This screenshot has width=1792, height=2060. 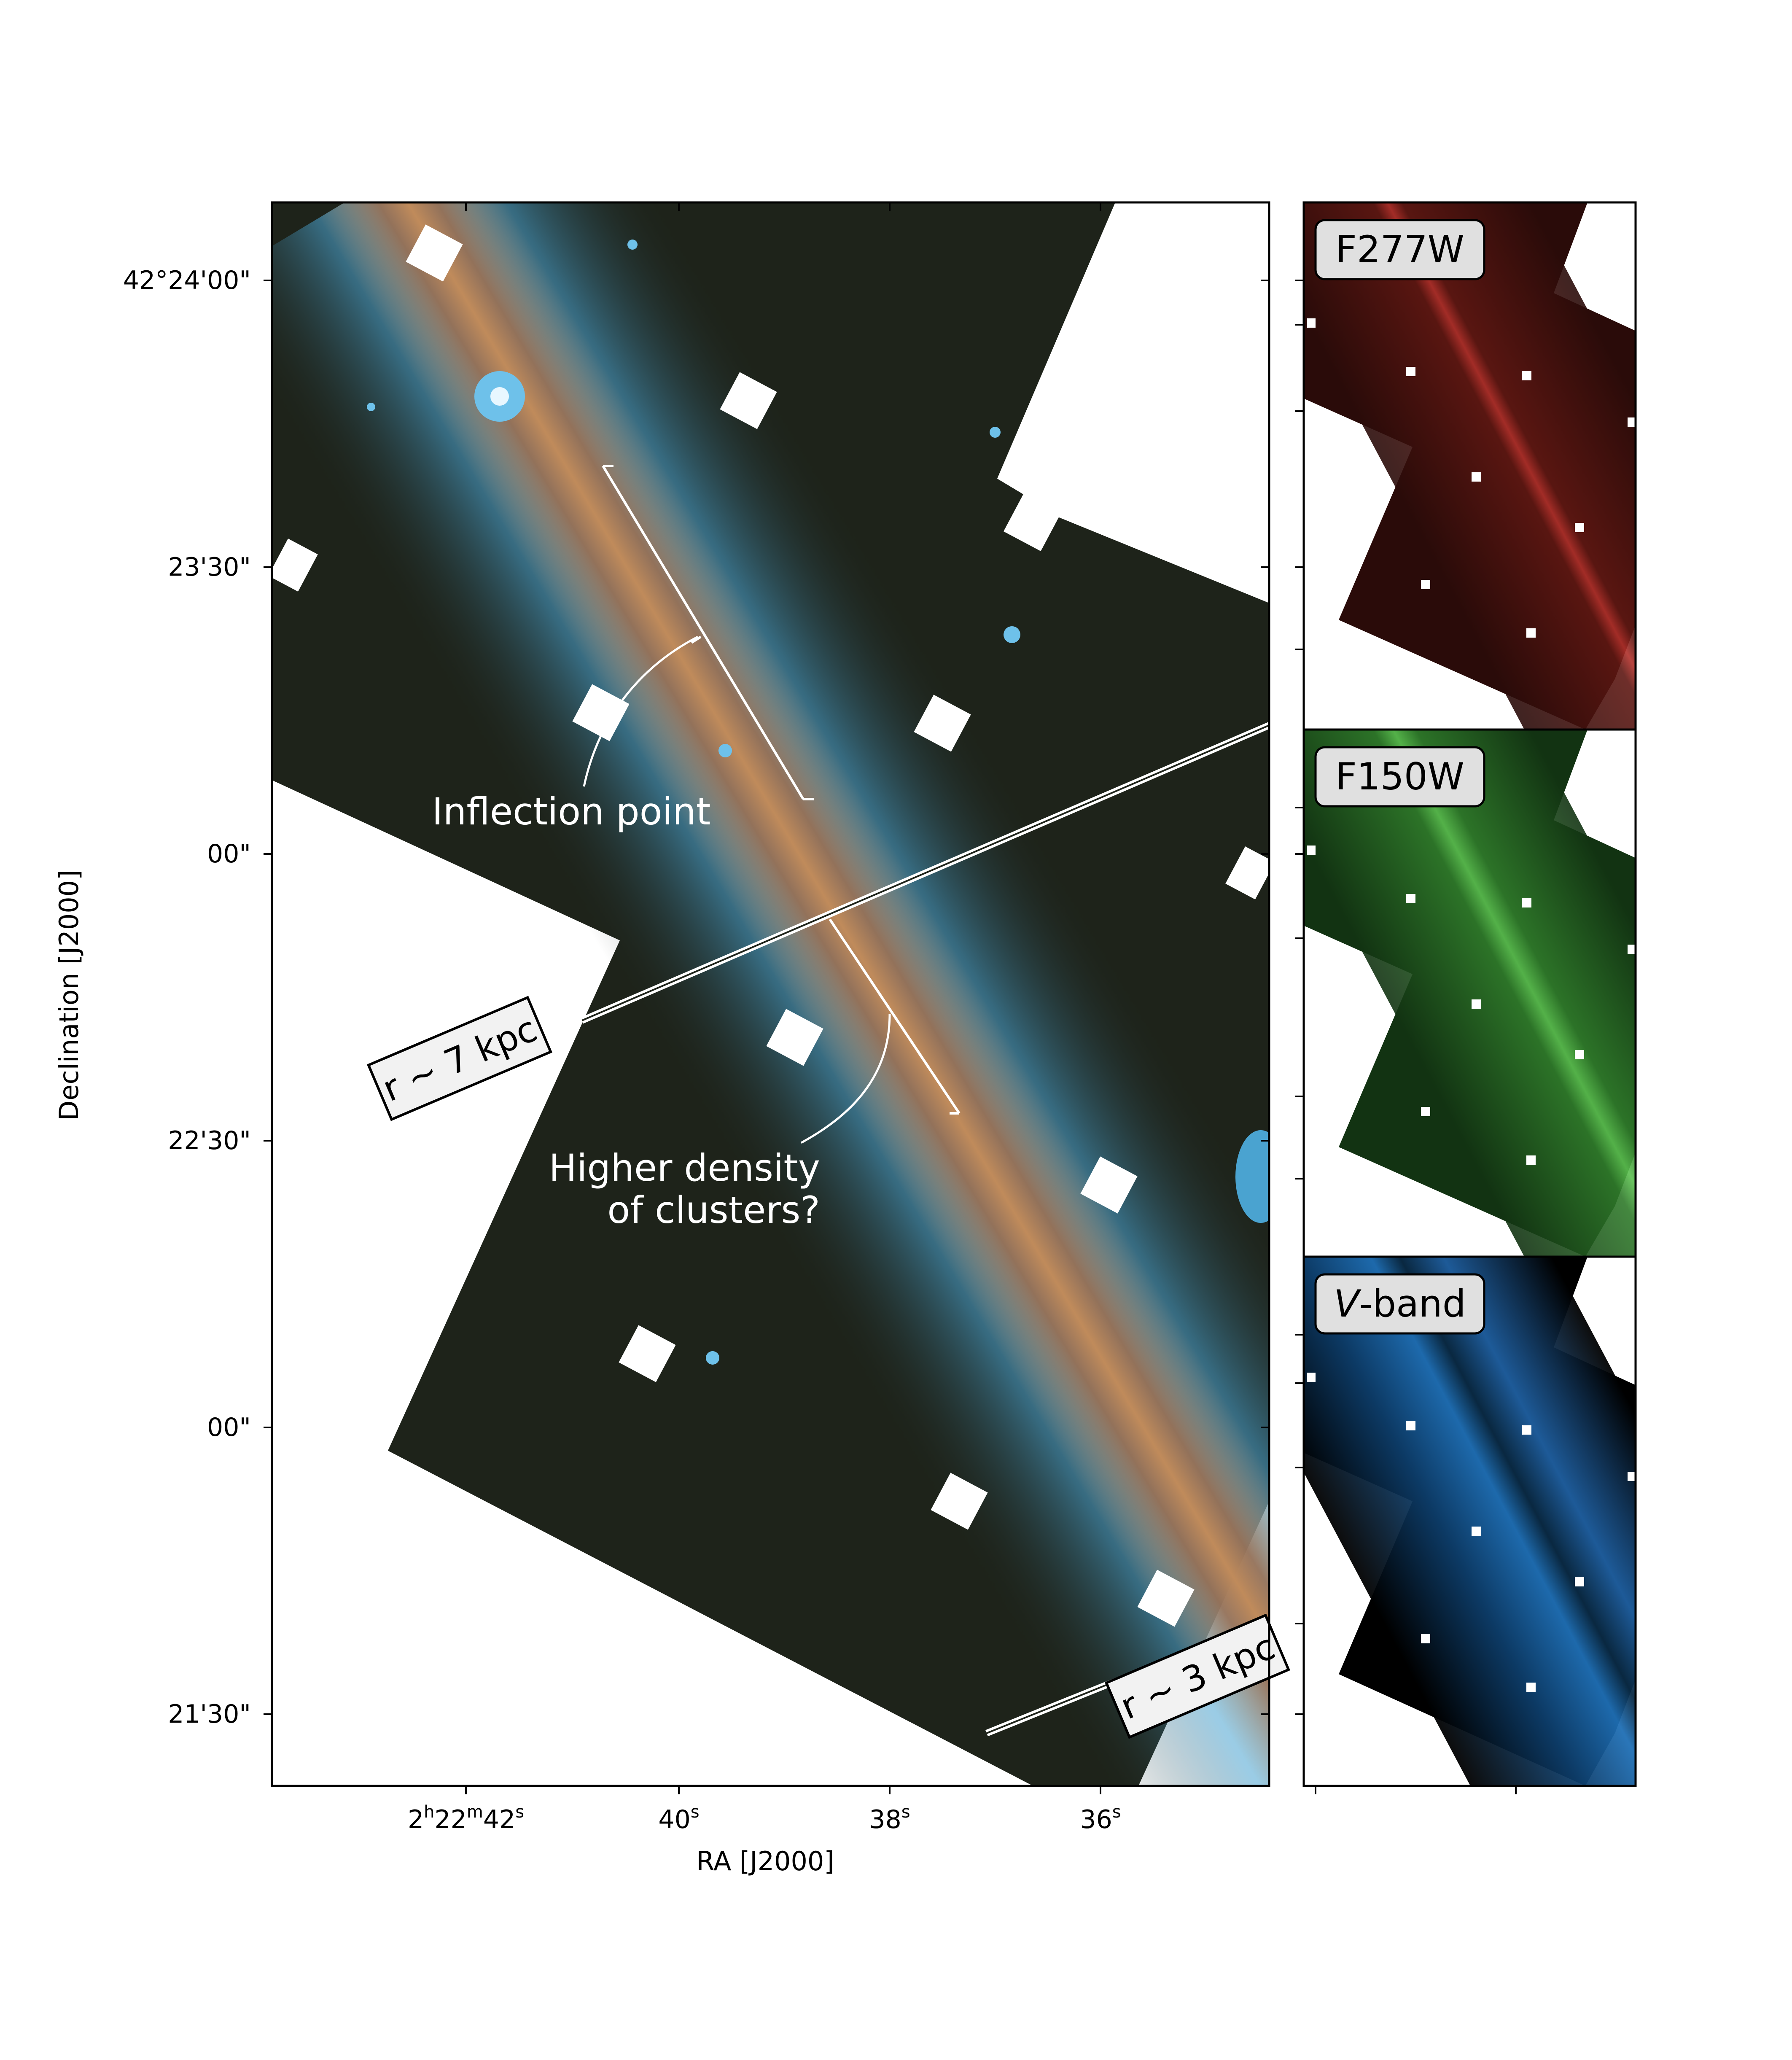 I want to click on x-tick-label: 40s, so click(x=678, y=1818).